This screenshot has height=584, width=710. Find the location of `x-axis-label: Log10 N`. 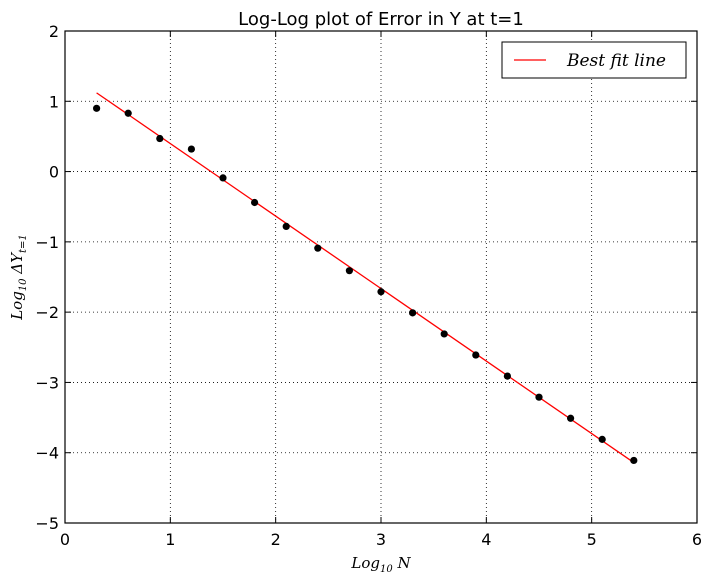

x-axis-label: Log10 N is located at coordinates (380, 564).